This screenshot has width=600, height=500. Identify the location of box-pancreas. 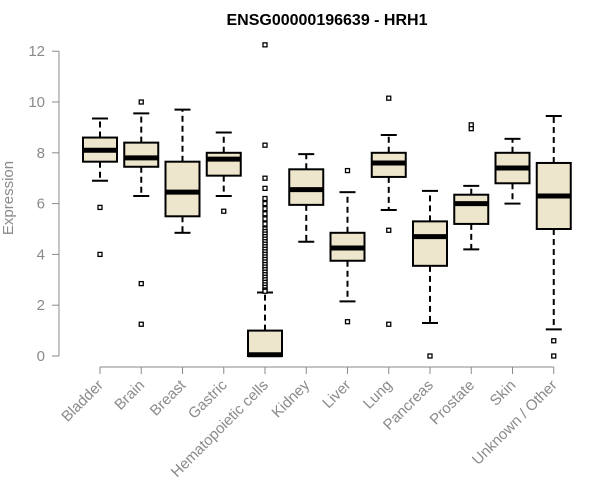
(430, 274).